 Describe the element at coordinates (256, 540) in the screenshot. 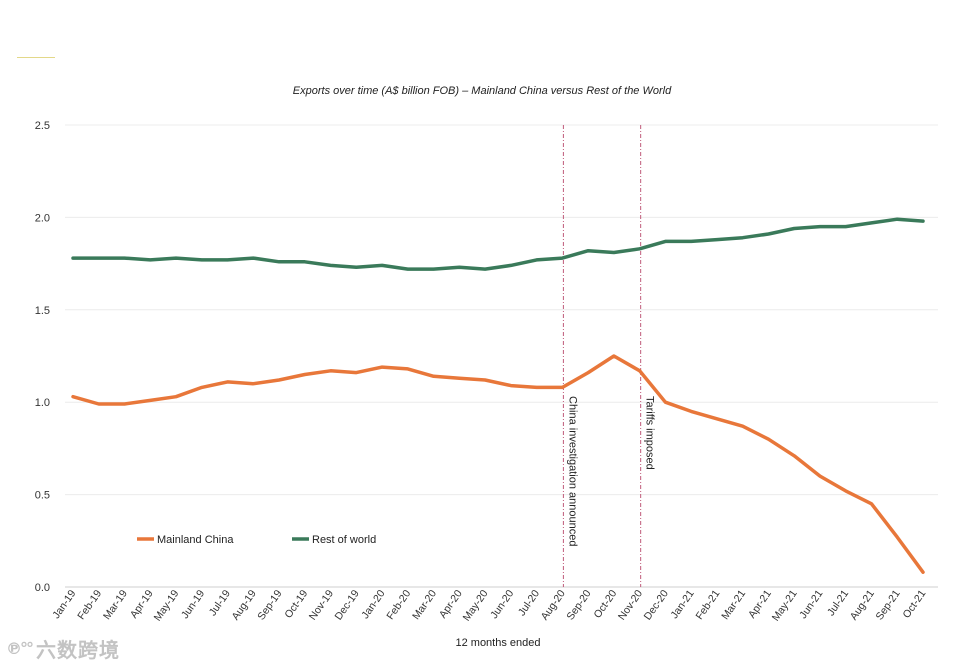

I see `legend: Mainland China Rest of world` at that location.